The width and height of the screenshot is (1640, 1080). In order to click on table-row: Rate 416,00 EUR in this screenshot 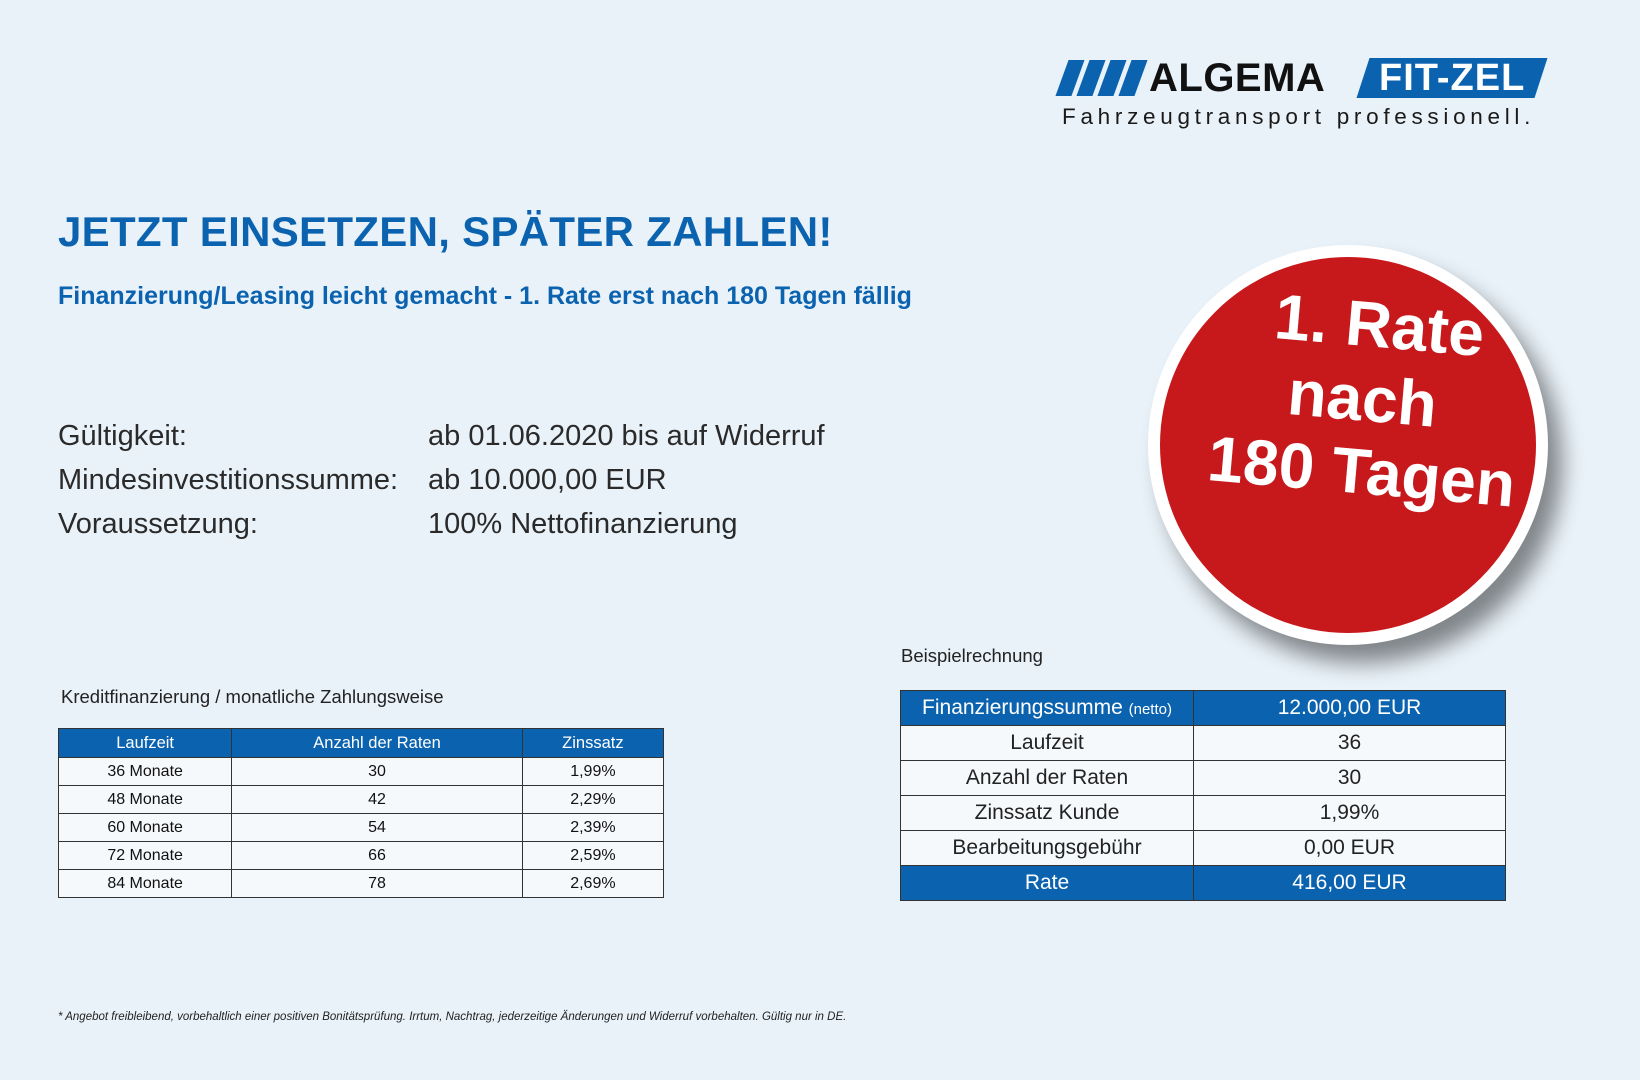, I will do `click(1203, 883)`.